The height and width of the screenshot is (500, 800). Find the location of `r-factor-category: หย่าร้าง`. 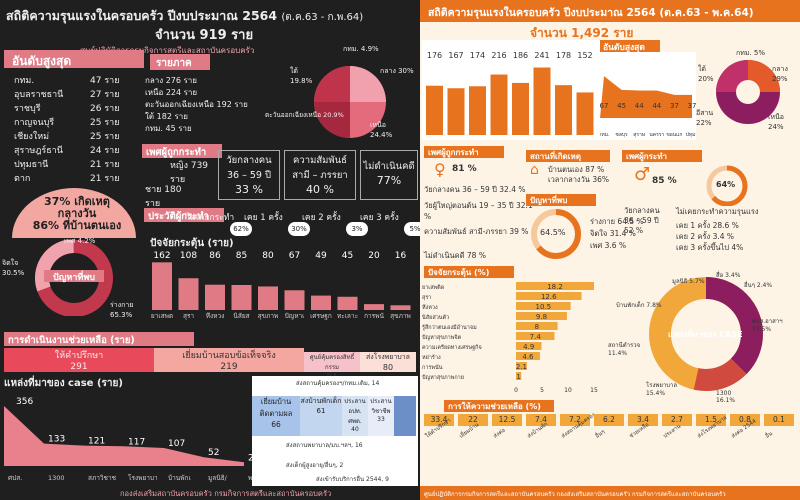

r-factor-category: หย่าร้าง is located at coordinates (431, 357).